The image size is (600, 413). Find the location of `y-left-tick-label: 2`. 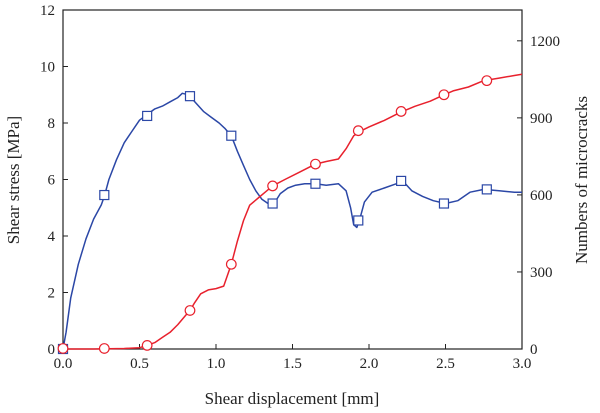

y-left-tick-label: 2 is located at coordinates (52, 294).